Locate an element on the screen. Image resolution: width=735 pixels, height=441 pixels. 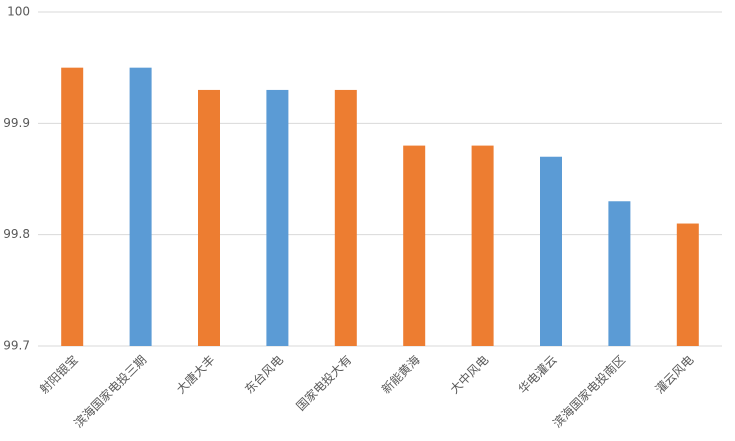
x-tick-label: 新能黄海 is located at coordinates (400, 374).